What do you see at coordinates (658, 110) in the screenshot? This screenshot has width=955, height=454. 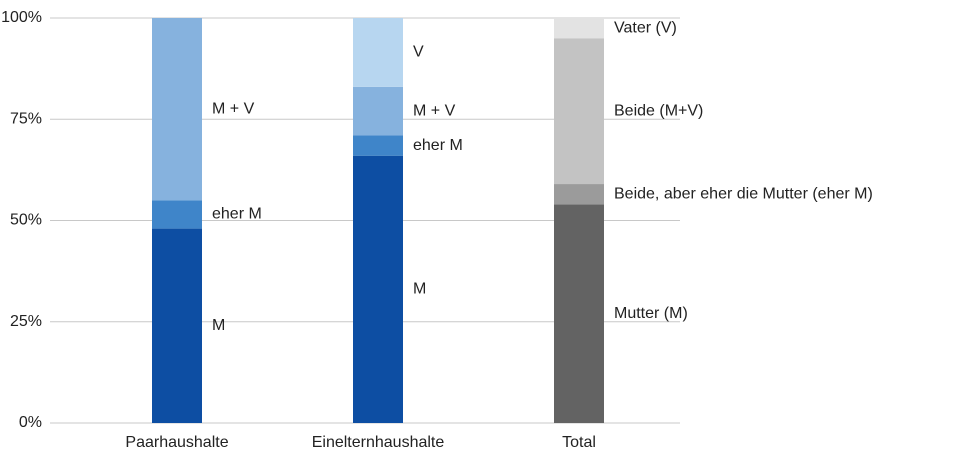 I see `segment-label: Beide (M+V)` at bounding box center [658, 110].